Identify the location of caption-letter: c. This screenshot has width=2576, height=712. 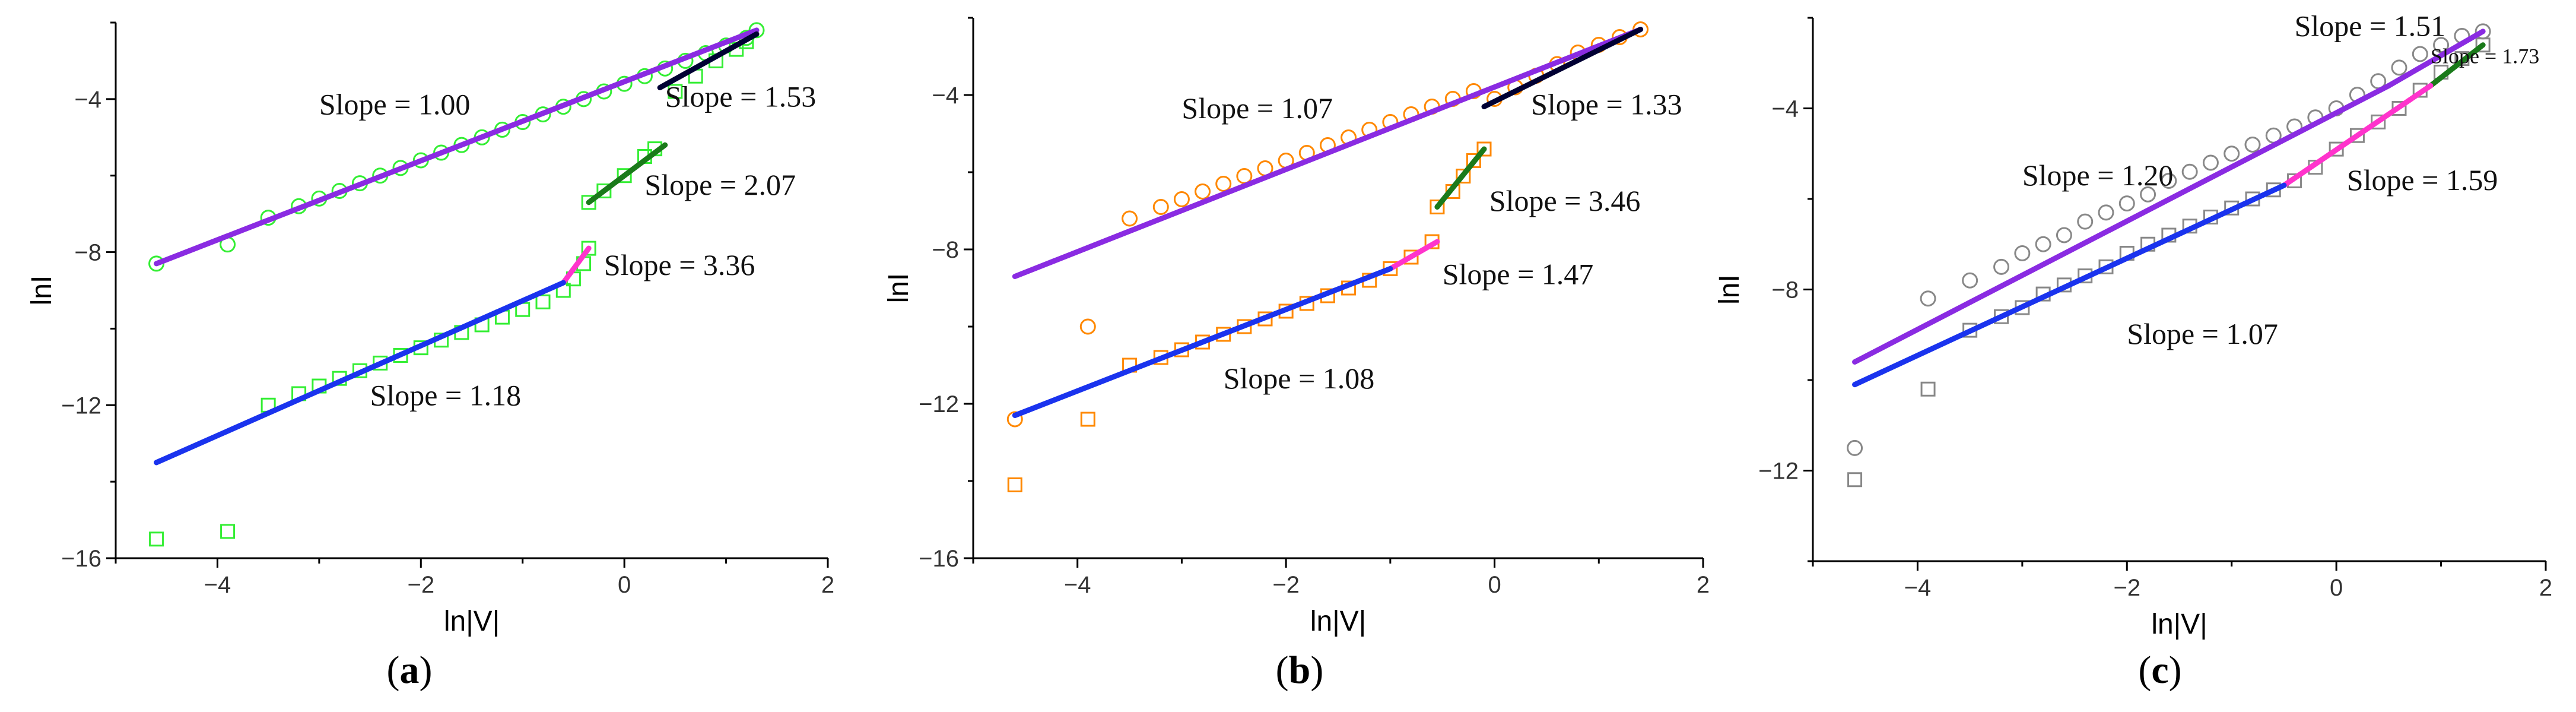
(2159, 670).